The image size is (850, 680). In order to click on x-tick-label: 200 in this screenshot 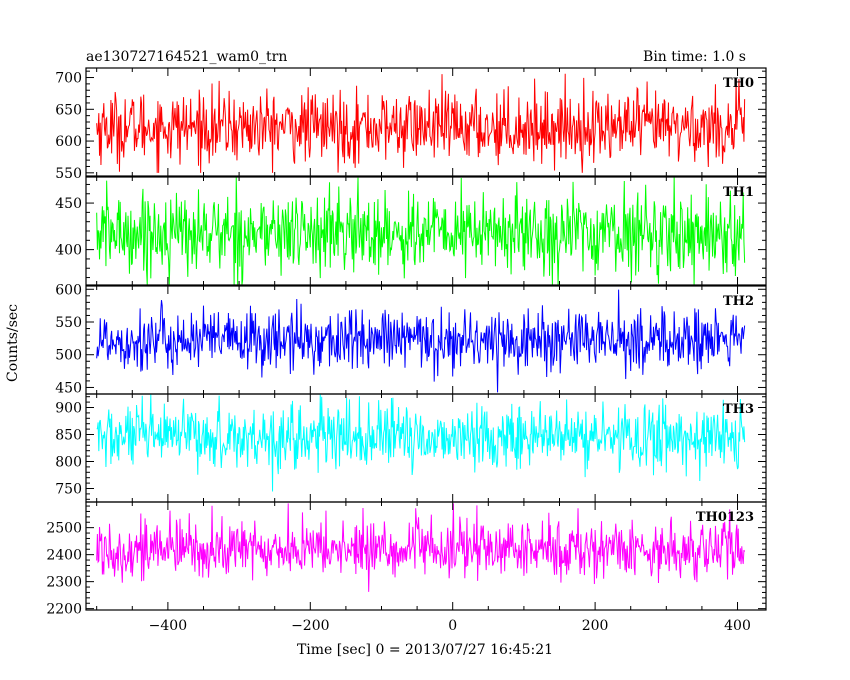, I will do `click(595, 626)`.